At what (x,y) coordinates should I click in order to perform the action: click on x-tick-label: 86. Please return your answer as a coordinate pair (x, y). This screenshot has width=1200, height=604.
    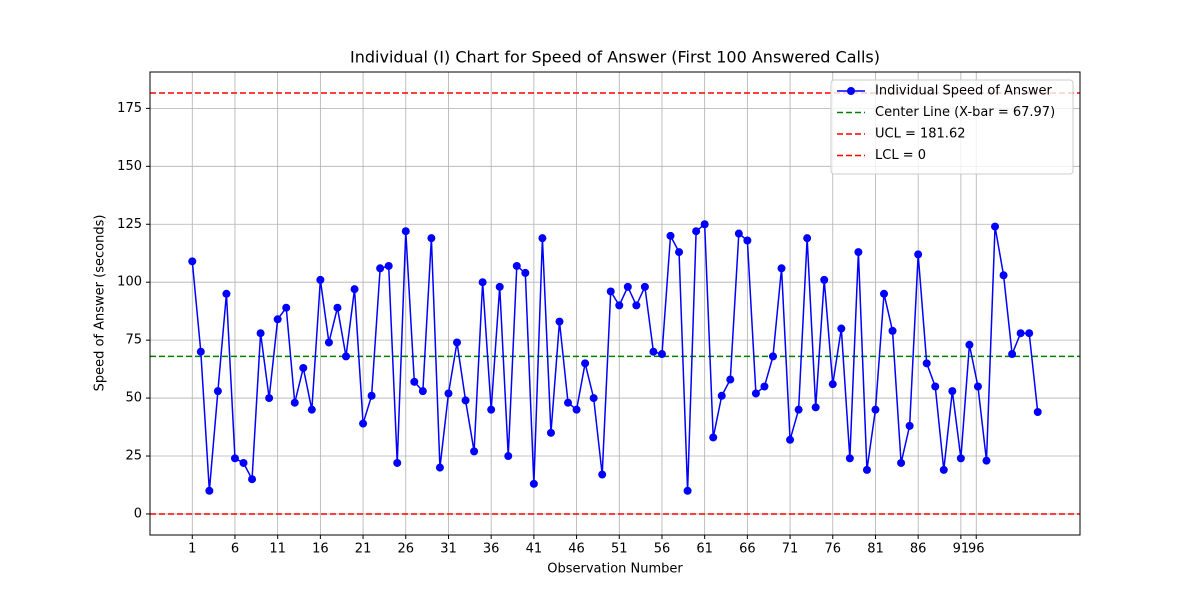
    Looking at the image, I should click on (918, 549).